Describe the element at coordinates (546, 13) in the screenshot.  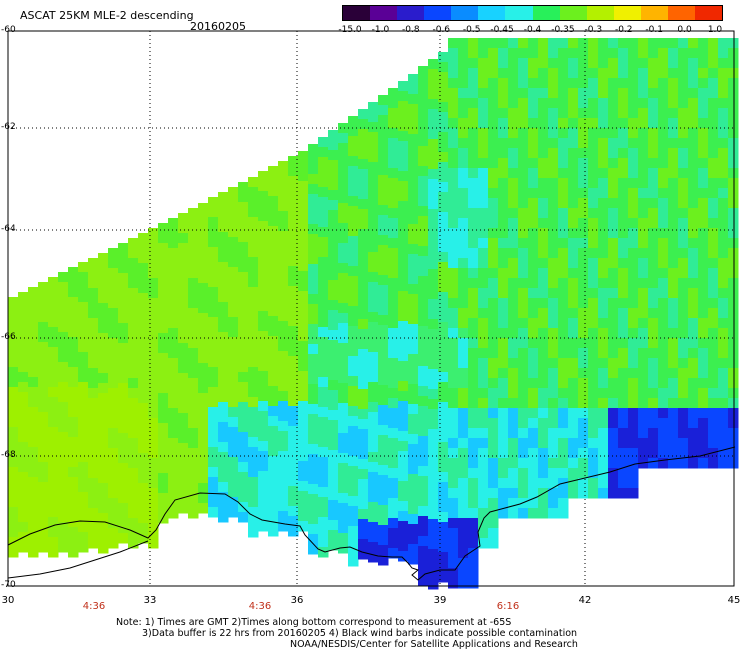
I see `colorbar-segment` at that location.